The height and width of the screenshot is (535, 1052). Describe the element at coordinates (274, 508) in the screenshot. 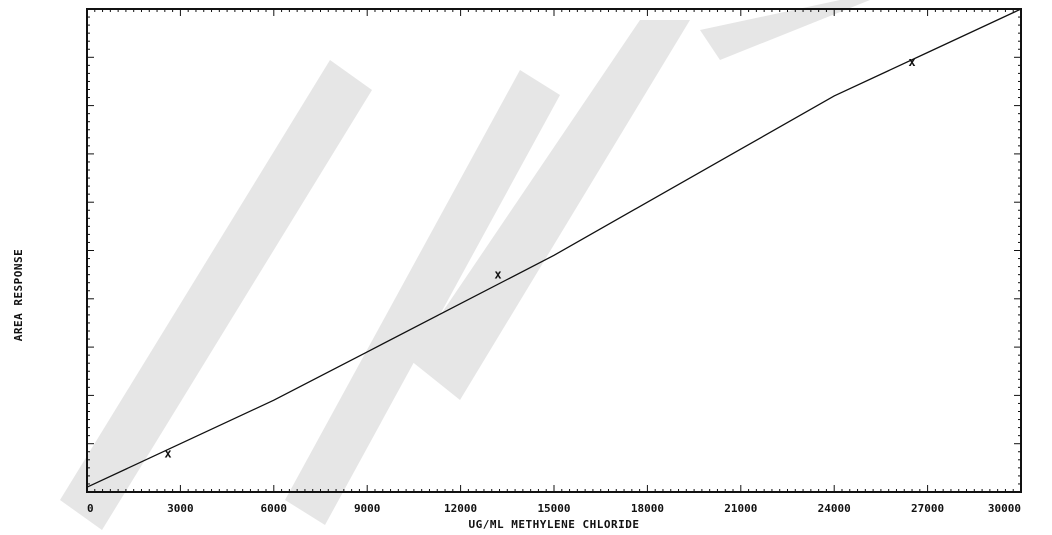

I see `x-tick-label: 6000` at that location.